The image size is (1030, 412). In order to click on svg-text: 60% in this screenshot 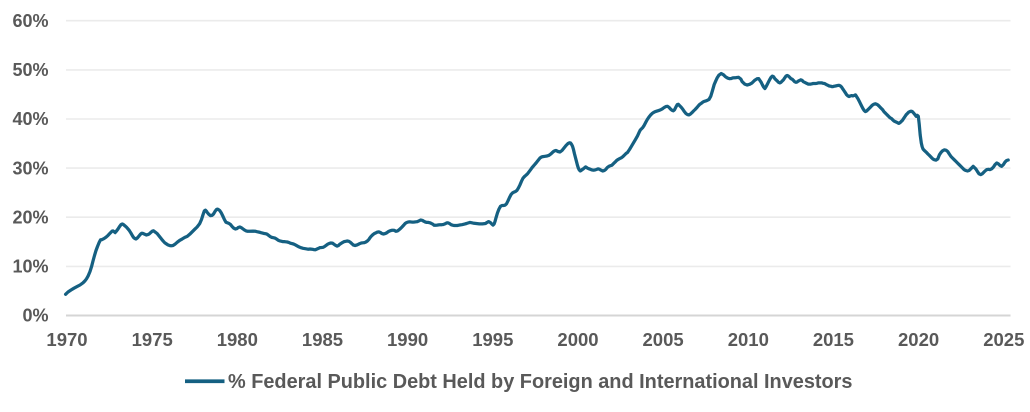, I will do `click(30, 21)`.